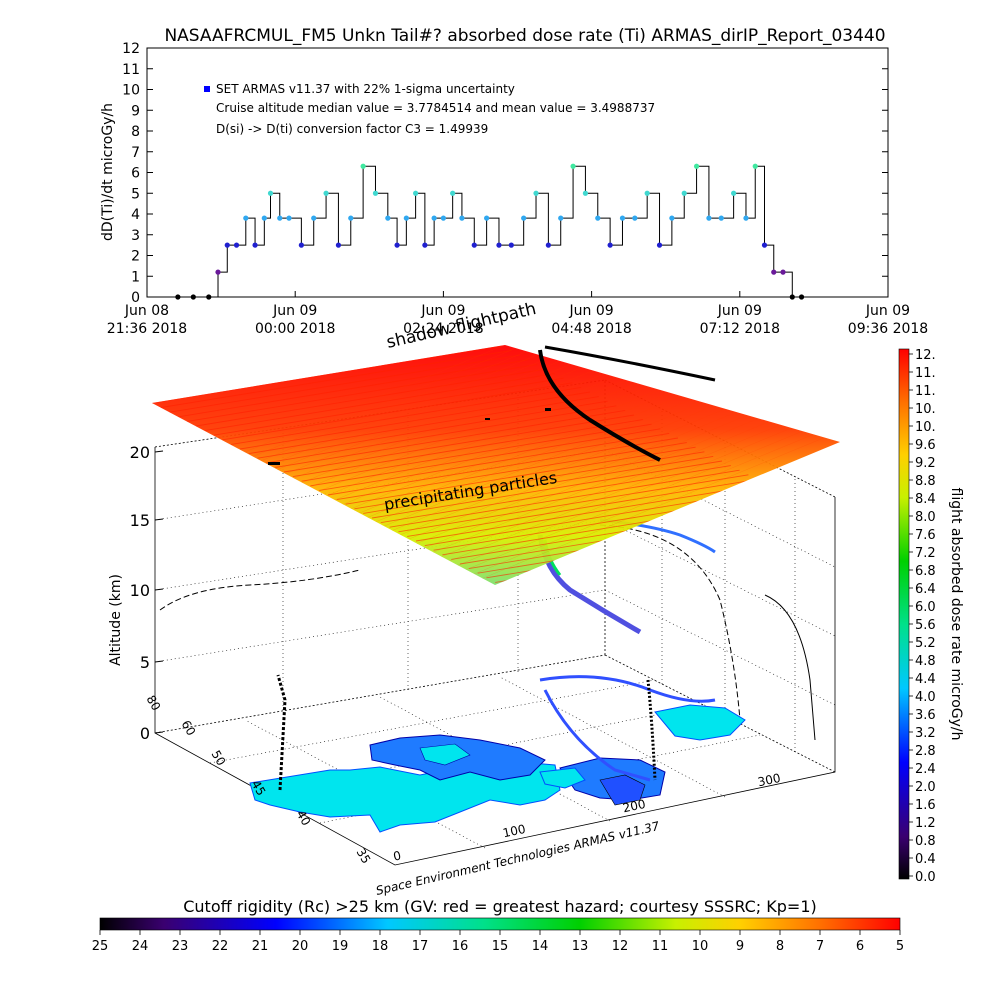 Image resolution: width=1000 pixels, height=1000 pixels. Describe the element at coordinates (925, 427) in the screenshot. I see `colorbar-tick-label: 10.` at that location.